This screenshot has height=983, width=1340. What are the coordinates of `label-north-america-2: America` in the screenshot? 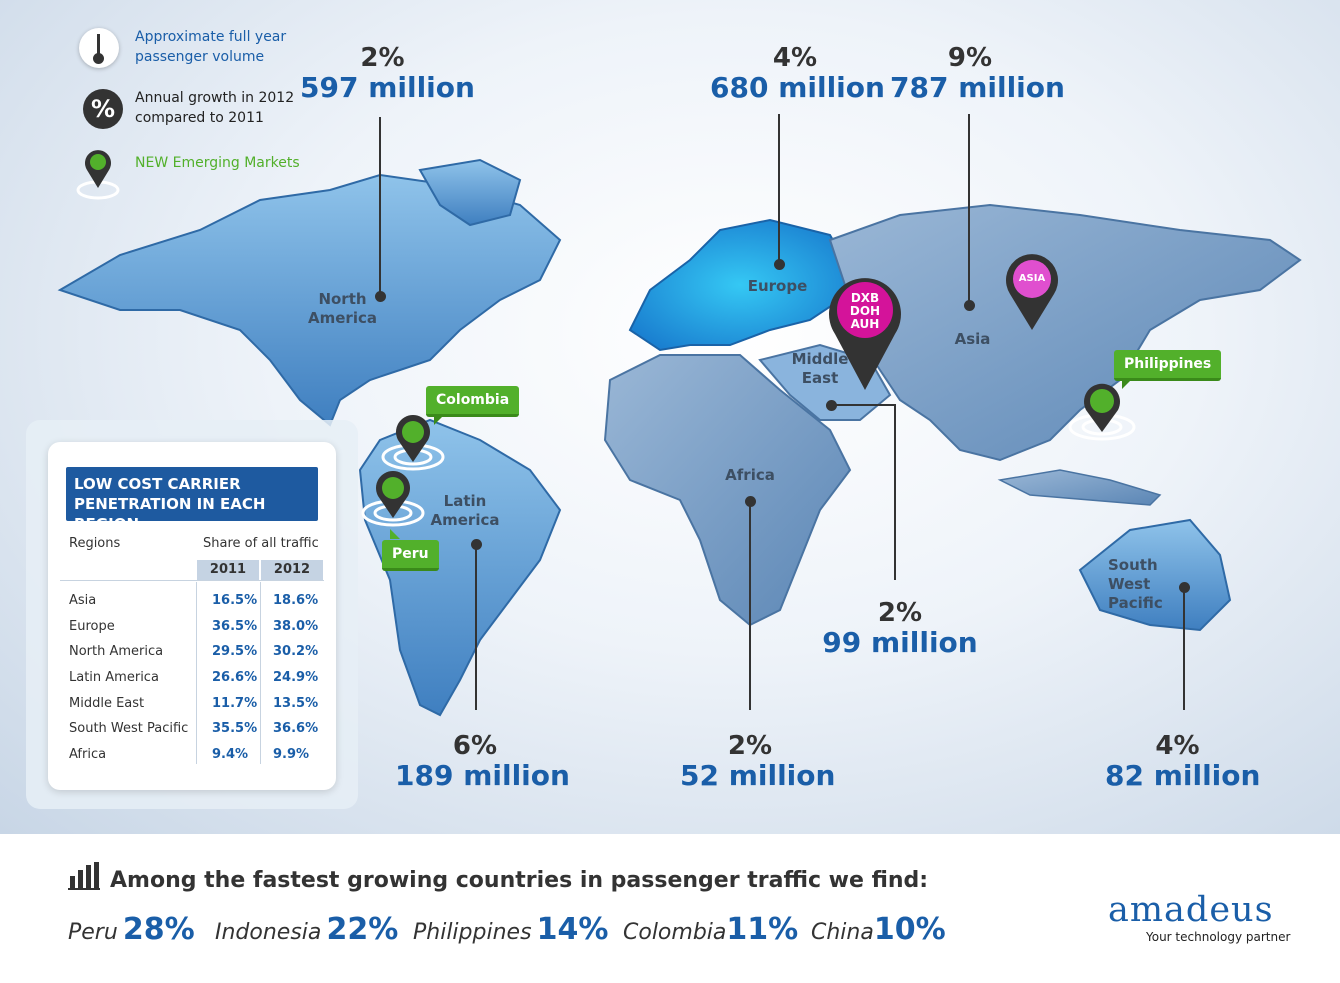 It's located at (342, 318).